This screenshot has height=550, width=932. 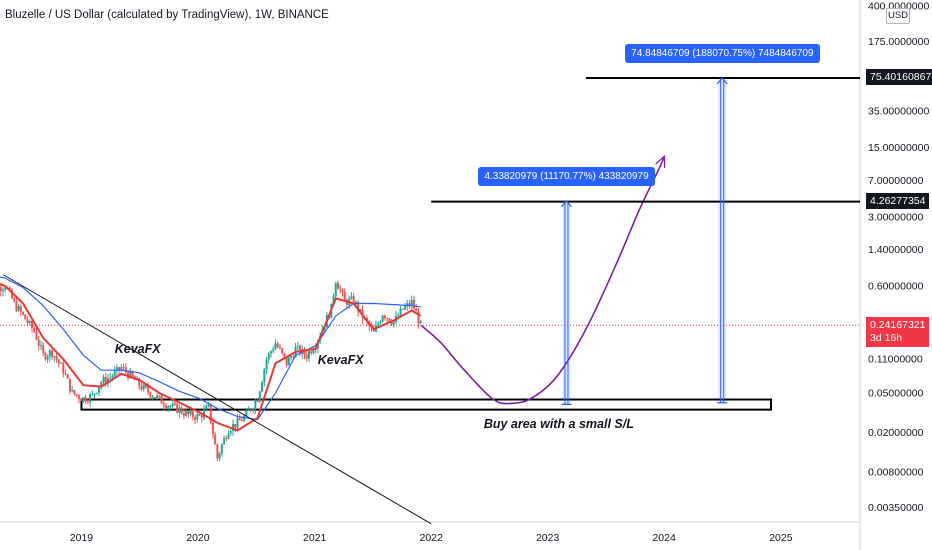 What do you see at coordinates (426, 404) in the screenshot?
I see `buy-zone` at bounding box center [426, 404].